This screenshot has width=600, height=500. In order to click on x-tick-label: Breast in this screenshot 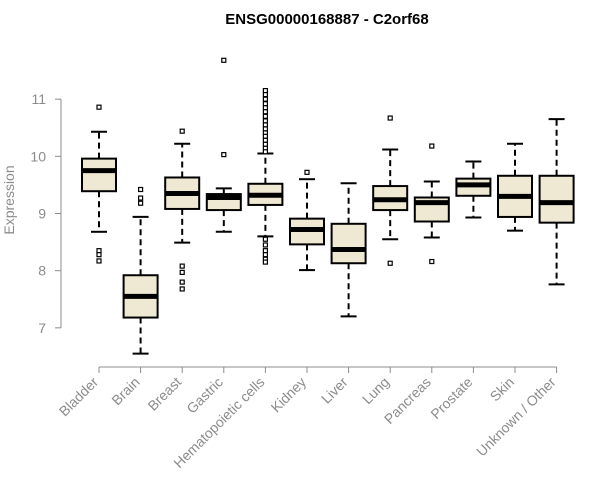, I will do `click(164, 394)`.